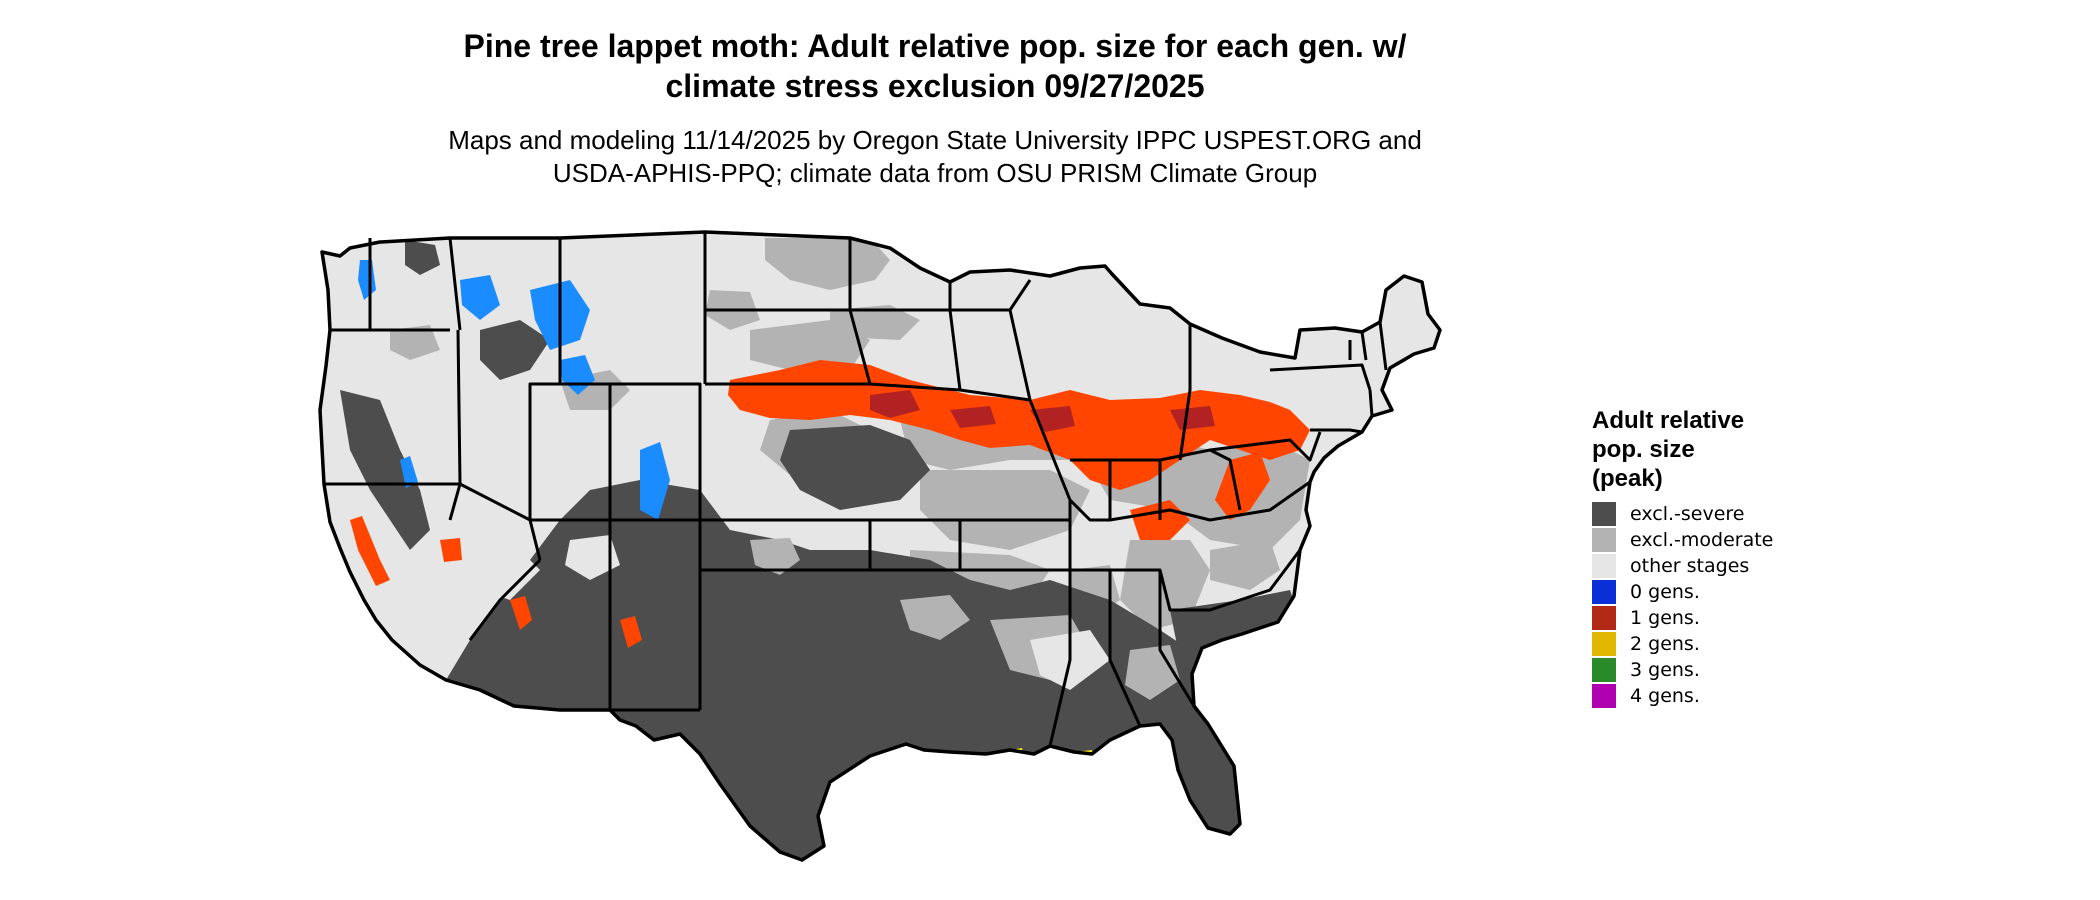 This screenshot has height=900, width=2100. I want to click on map-title-line-2: climate stress exclusion 09/27/2025, so click(935, 86).